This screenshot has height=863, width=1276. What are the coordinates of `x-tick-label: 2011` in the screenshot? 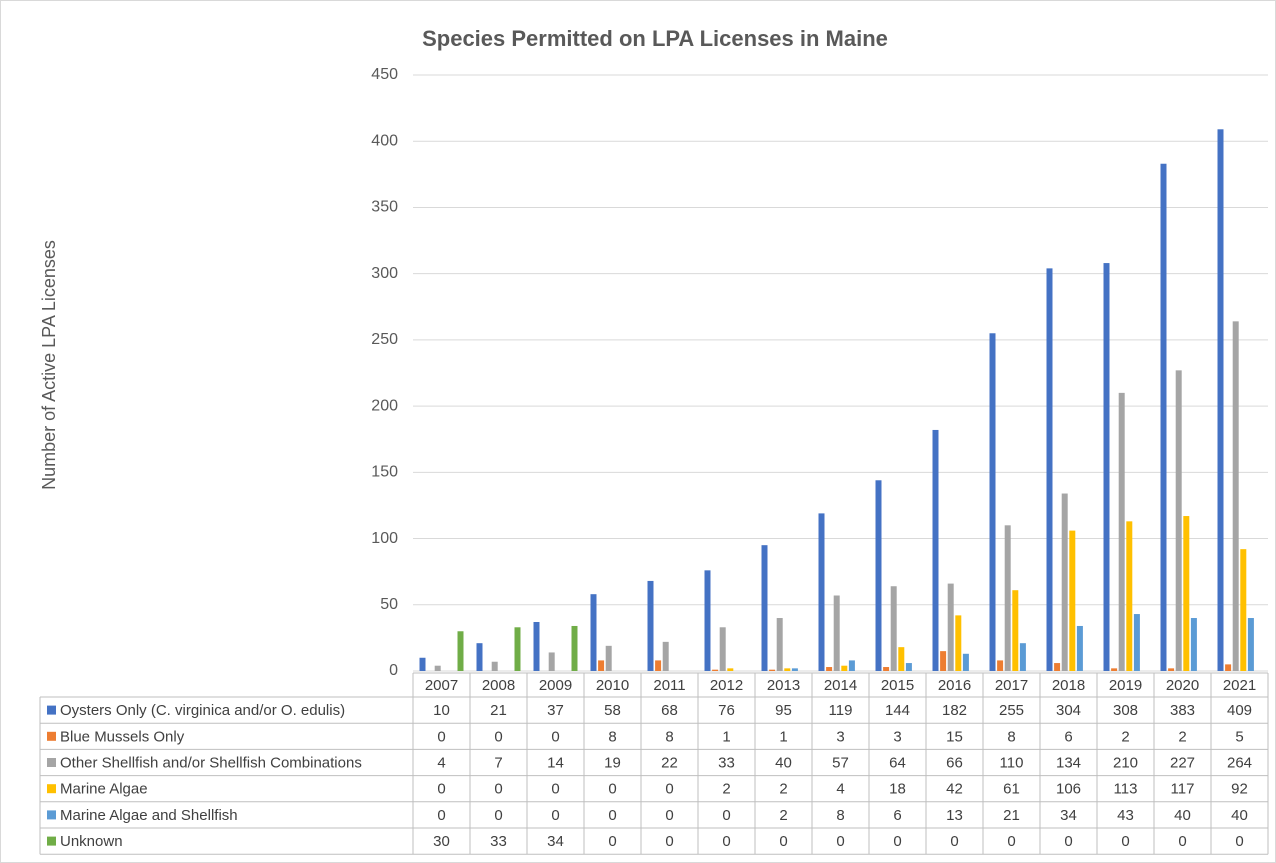 It's located at (669, 685).